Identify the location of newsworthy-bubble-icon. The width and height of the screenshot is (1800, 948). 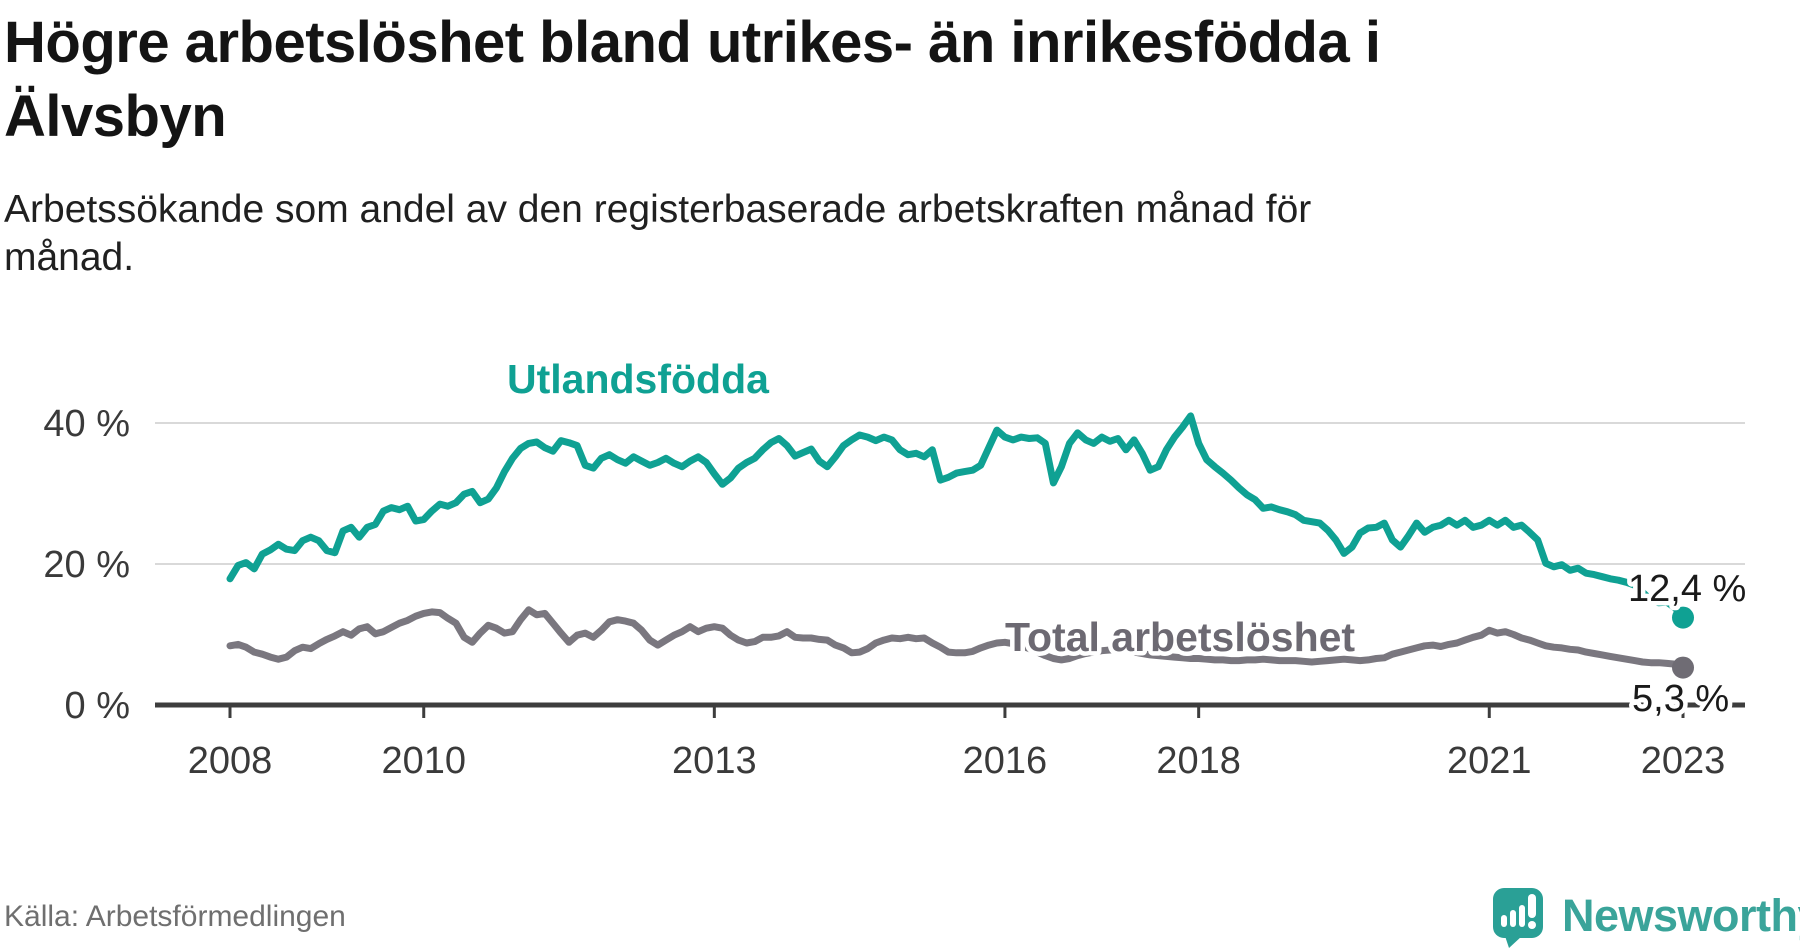
(1518, 918).